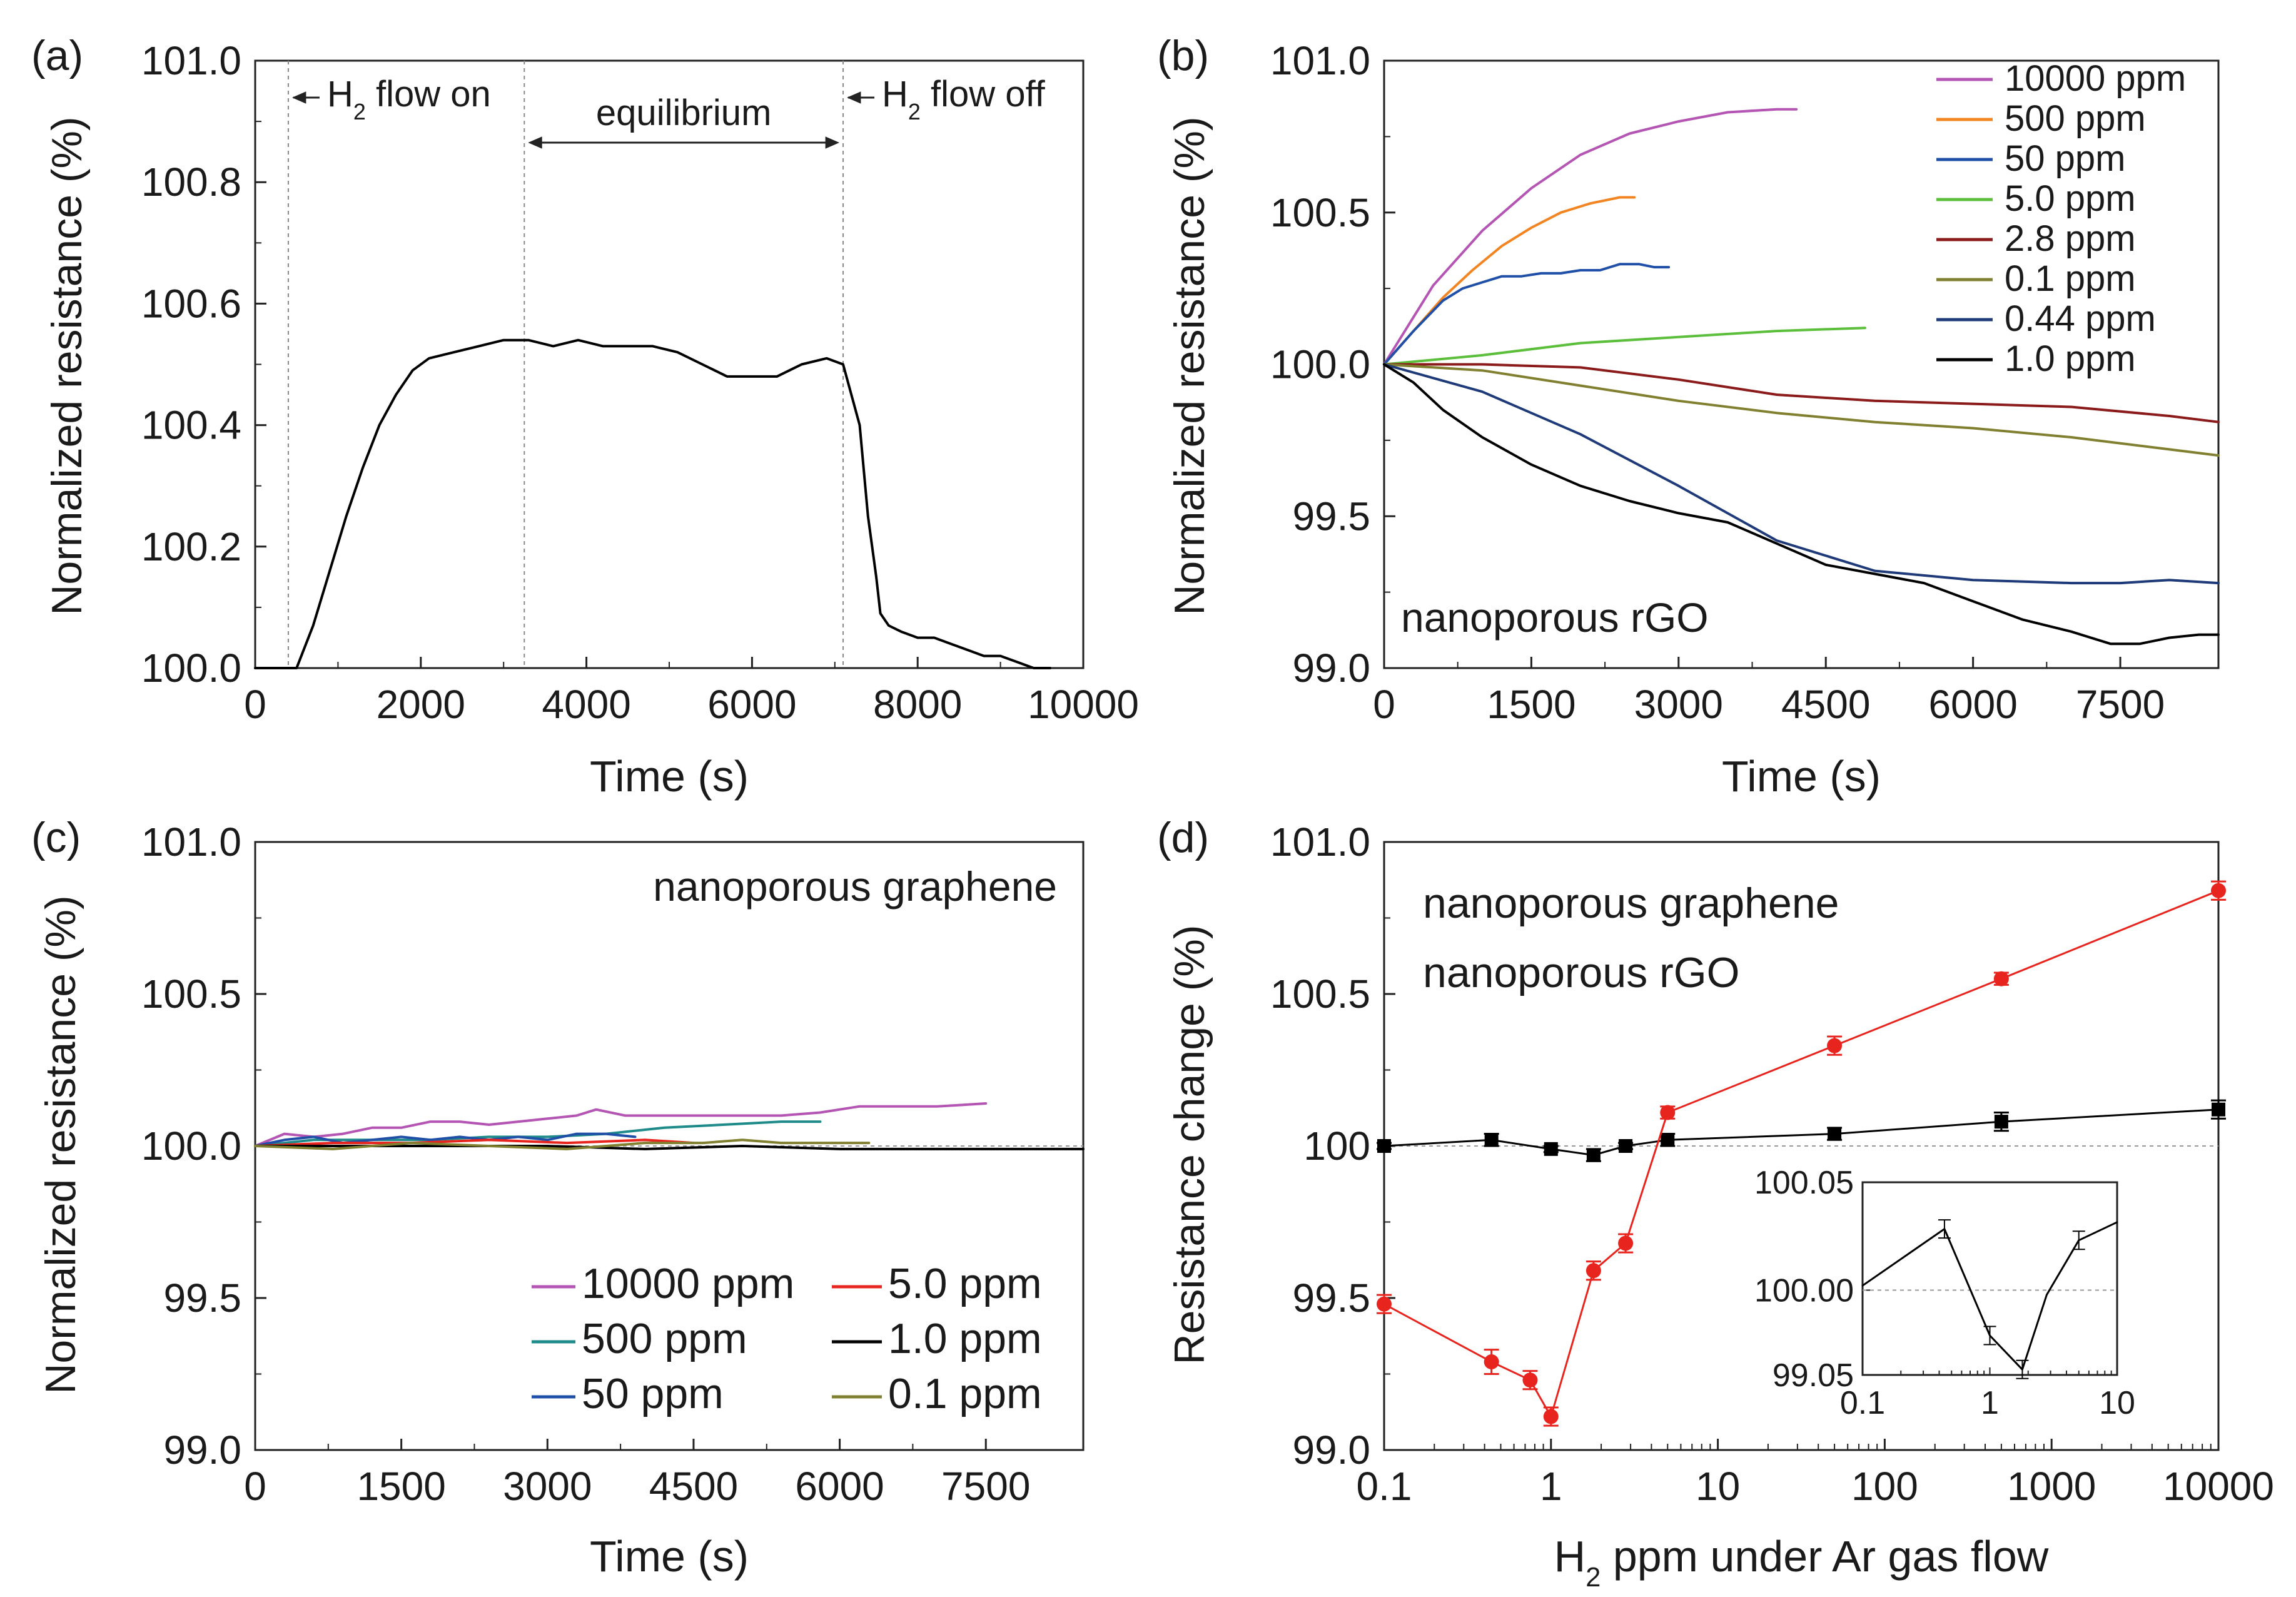 This screenshot has height=1597, width=2296. I want to click on y-axis-label-c: Normalized resistance (%), so click(61, 1144).